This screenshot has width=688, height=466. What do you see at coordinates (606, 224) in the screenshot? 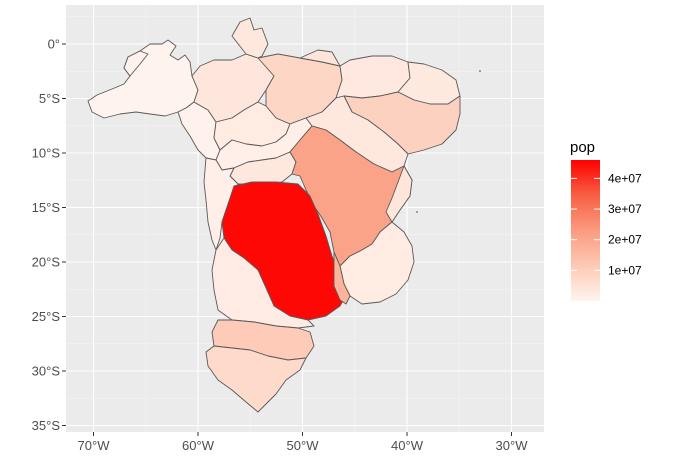
I see `legend-ticks: 1e+07 2e+07 3e+07 4e+07` at bounding box center [606, 224].